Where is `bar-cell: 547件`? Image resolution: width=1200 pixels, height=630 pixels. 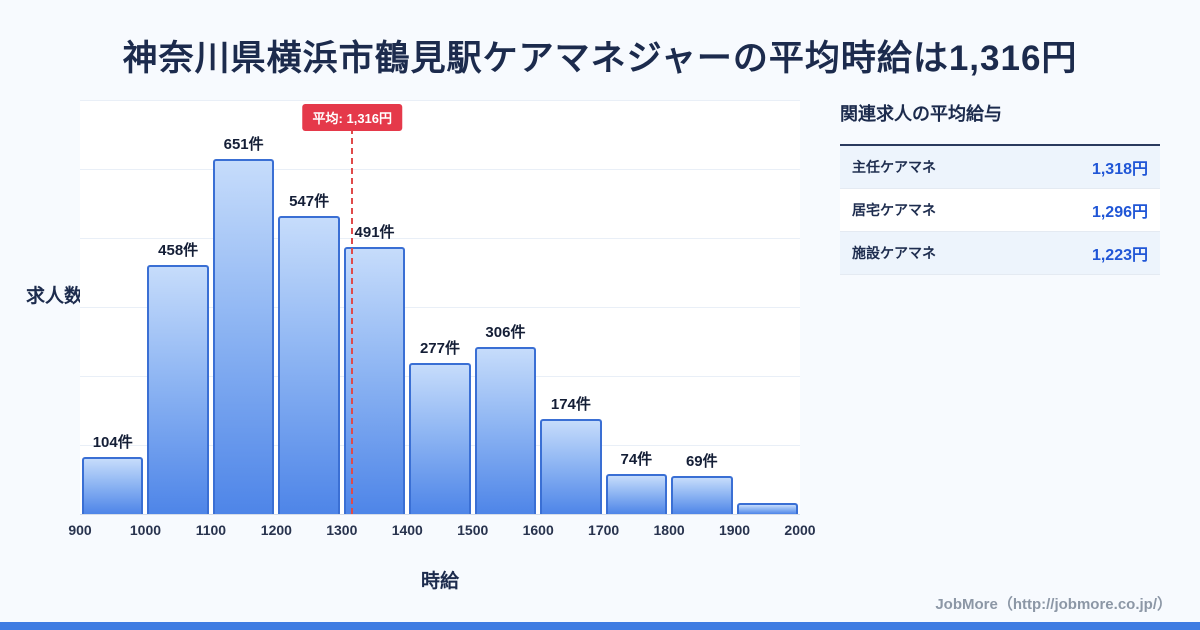
bar-cell: 547件 is located at coordinates (308, 307).